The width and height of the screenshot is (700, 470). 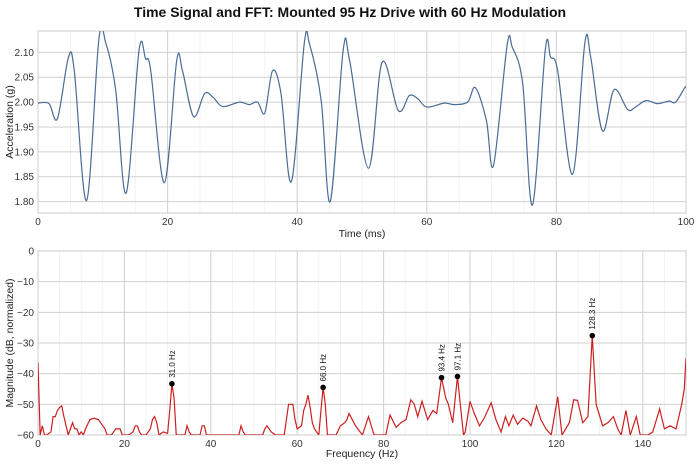 I want to click on y-tick-label: 1.80, so click(x=25, y=202).